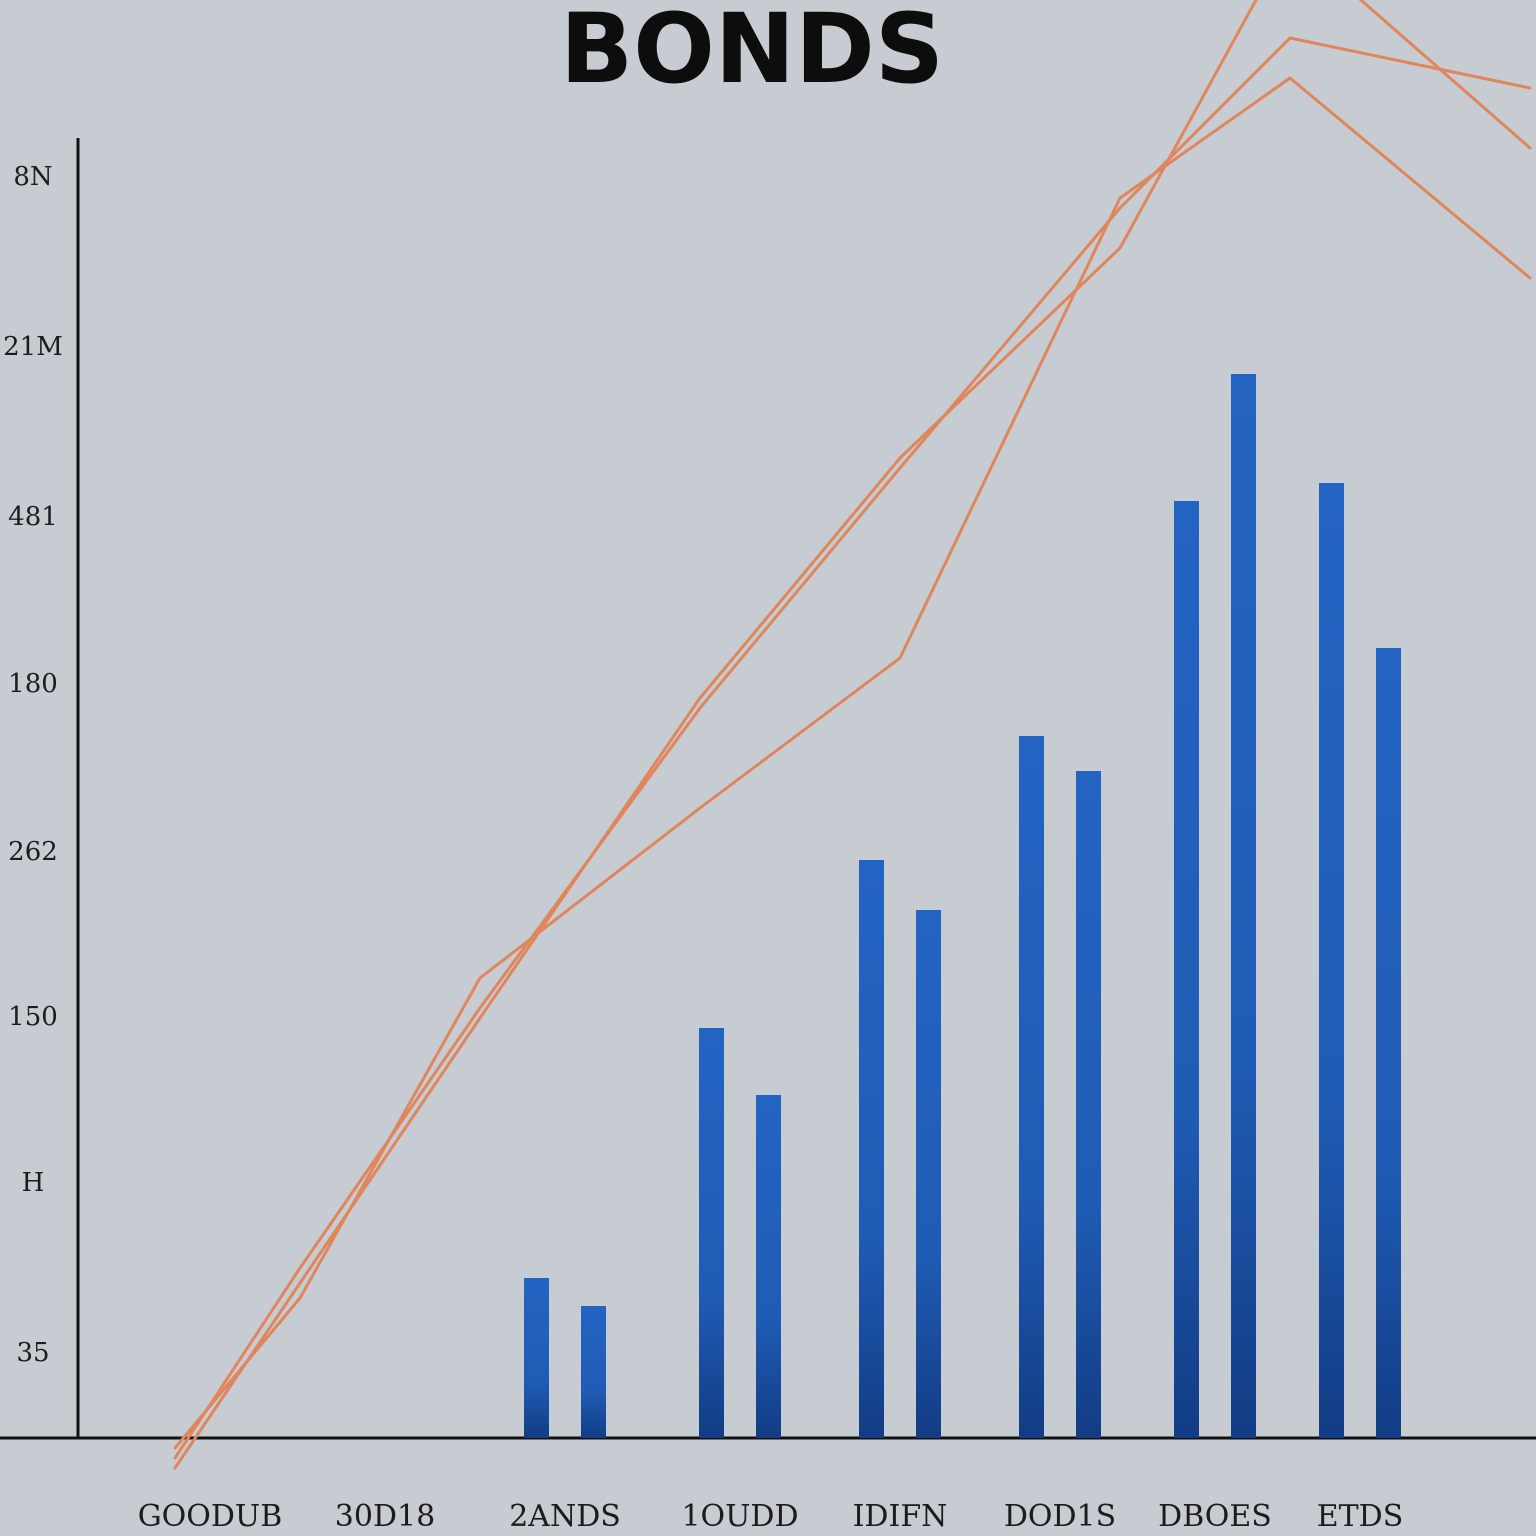 Image resolution: width=1536 pixels, height=1536 pixels. What do you see at coordinates (593, 1372) in the screenshot?
I see `bar-series-2-2ands` at bounding box center [593, 1372].